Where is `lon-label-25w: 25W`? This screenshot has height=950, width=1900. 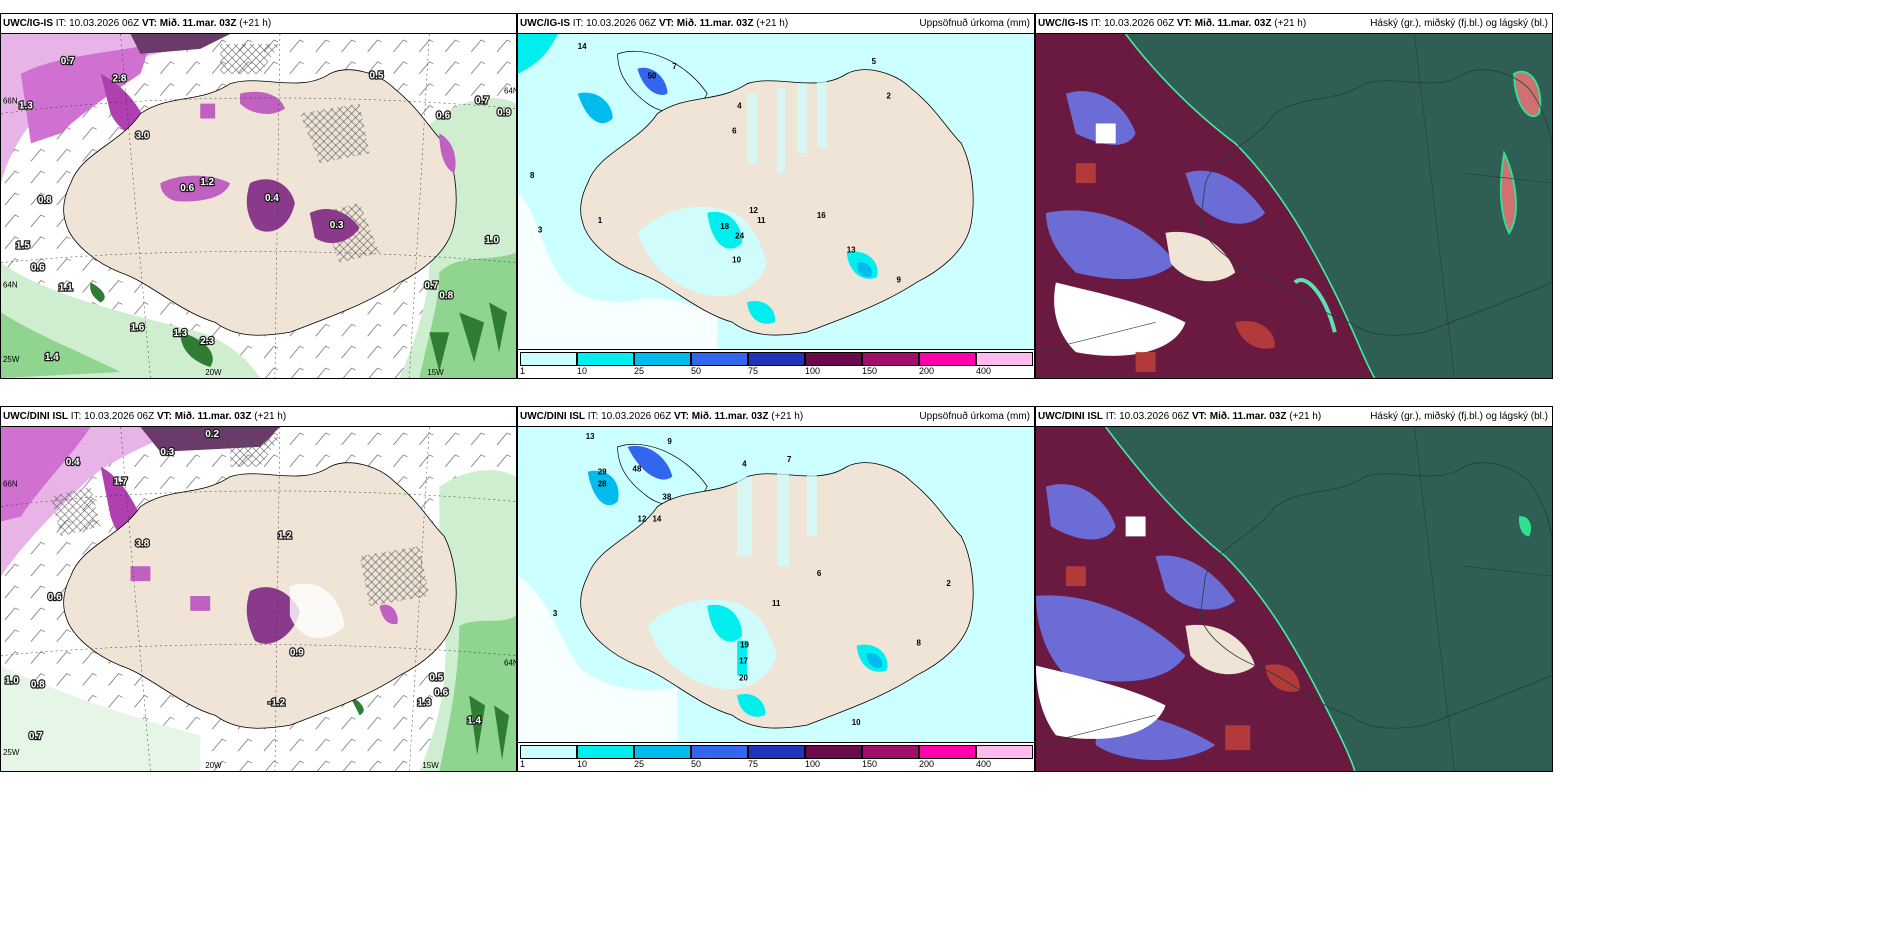
lon-label-25w: 25W is located at coordinates (11, 752).